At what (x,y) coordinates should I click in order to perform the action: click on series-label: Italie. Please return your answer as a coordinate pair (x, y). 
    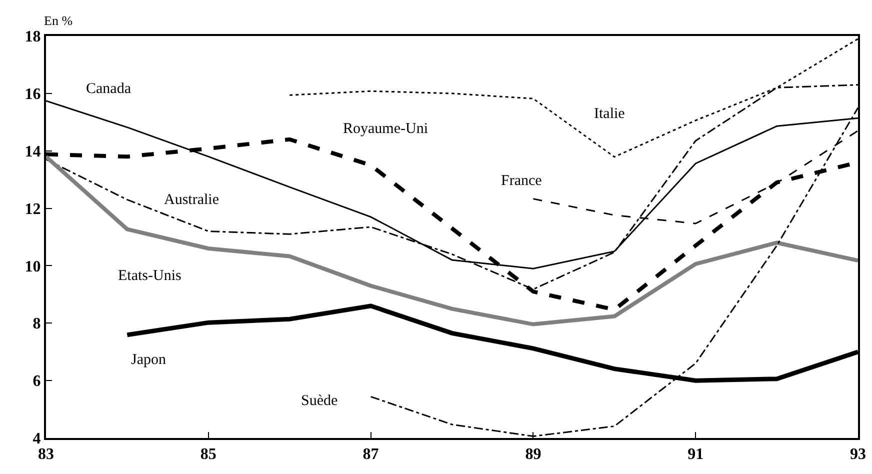
    Looking at the image, I should click on (610, 114).